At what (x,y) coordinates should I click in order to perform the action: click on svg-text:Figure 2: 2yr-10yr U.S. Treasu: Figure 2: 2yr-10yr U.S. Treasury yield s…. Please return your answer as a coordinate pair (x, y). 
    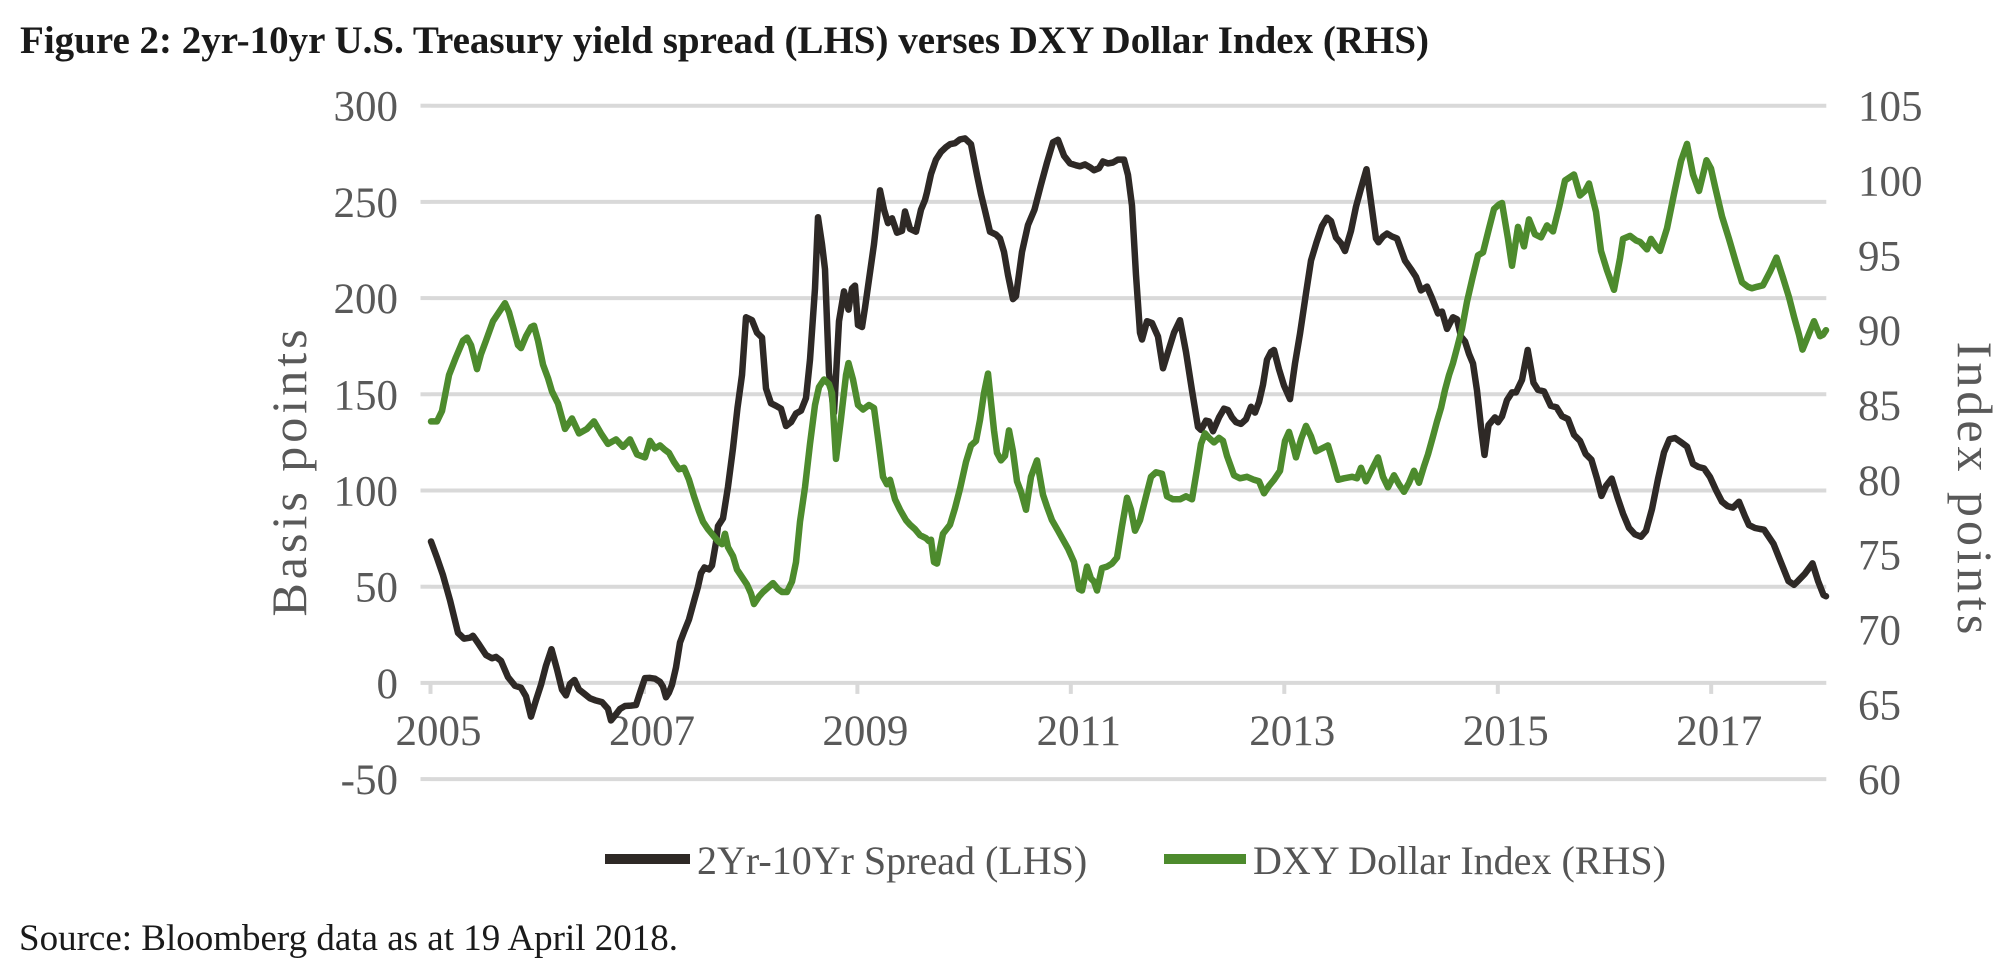
    Looking at the image, I should click on (724, 40).